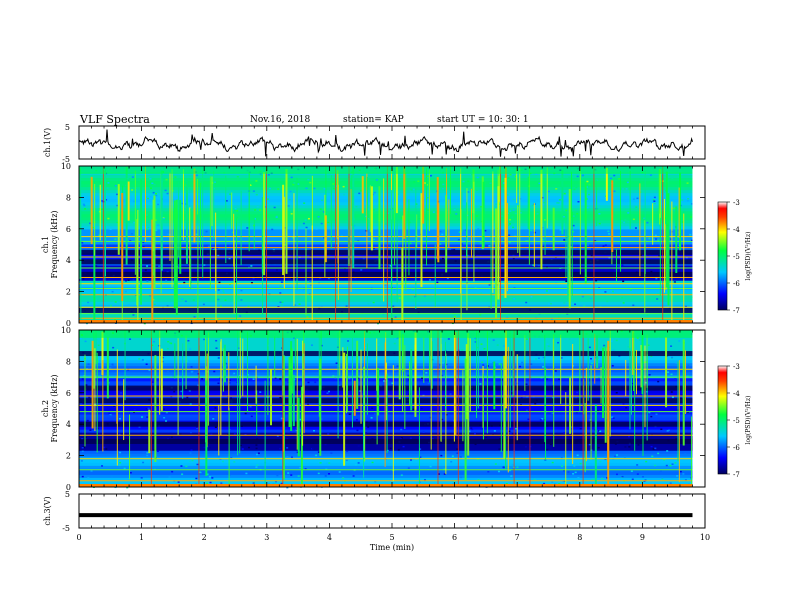  I want to click on x-tick-label: 4, so click(329, 537).